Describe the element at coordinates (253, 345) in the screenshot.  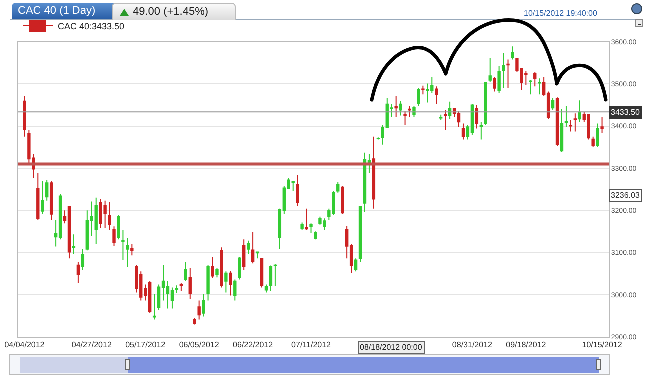
I see `x-tick-label: 06/22/2012` at that location.